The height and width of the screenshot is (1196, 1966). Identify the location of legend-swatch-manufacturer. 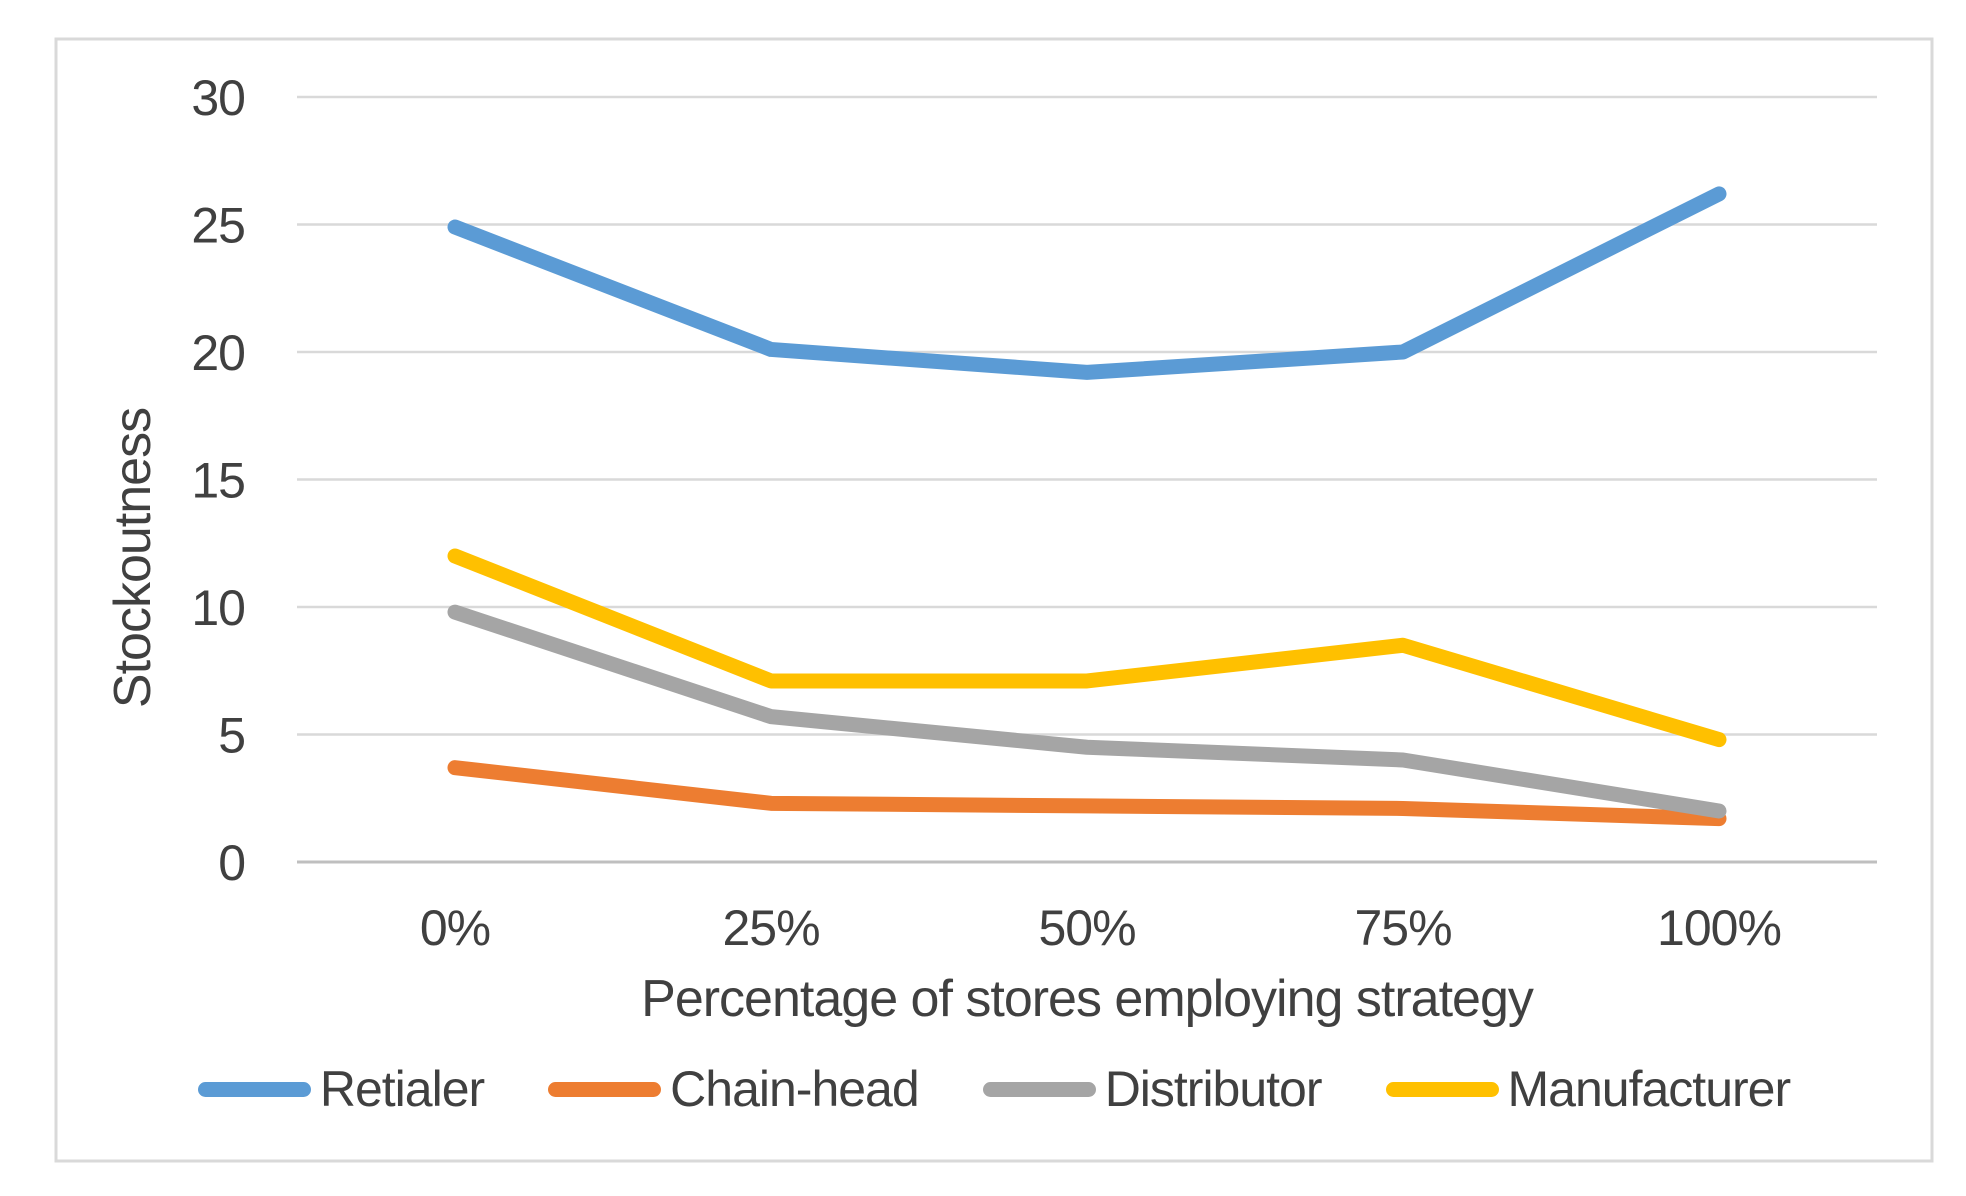
(1442, 1089).